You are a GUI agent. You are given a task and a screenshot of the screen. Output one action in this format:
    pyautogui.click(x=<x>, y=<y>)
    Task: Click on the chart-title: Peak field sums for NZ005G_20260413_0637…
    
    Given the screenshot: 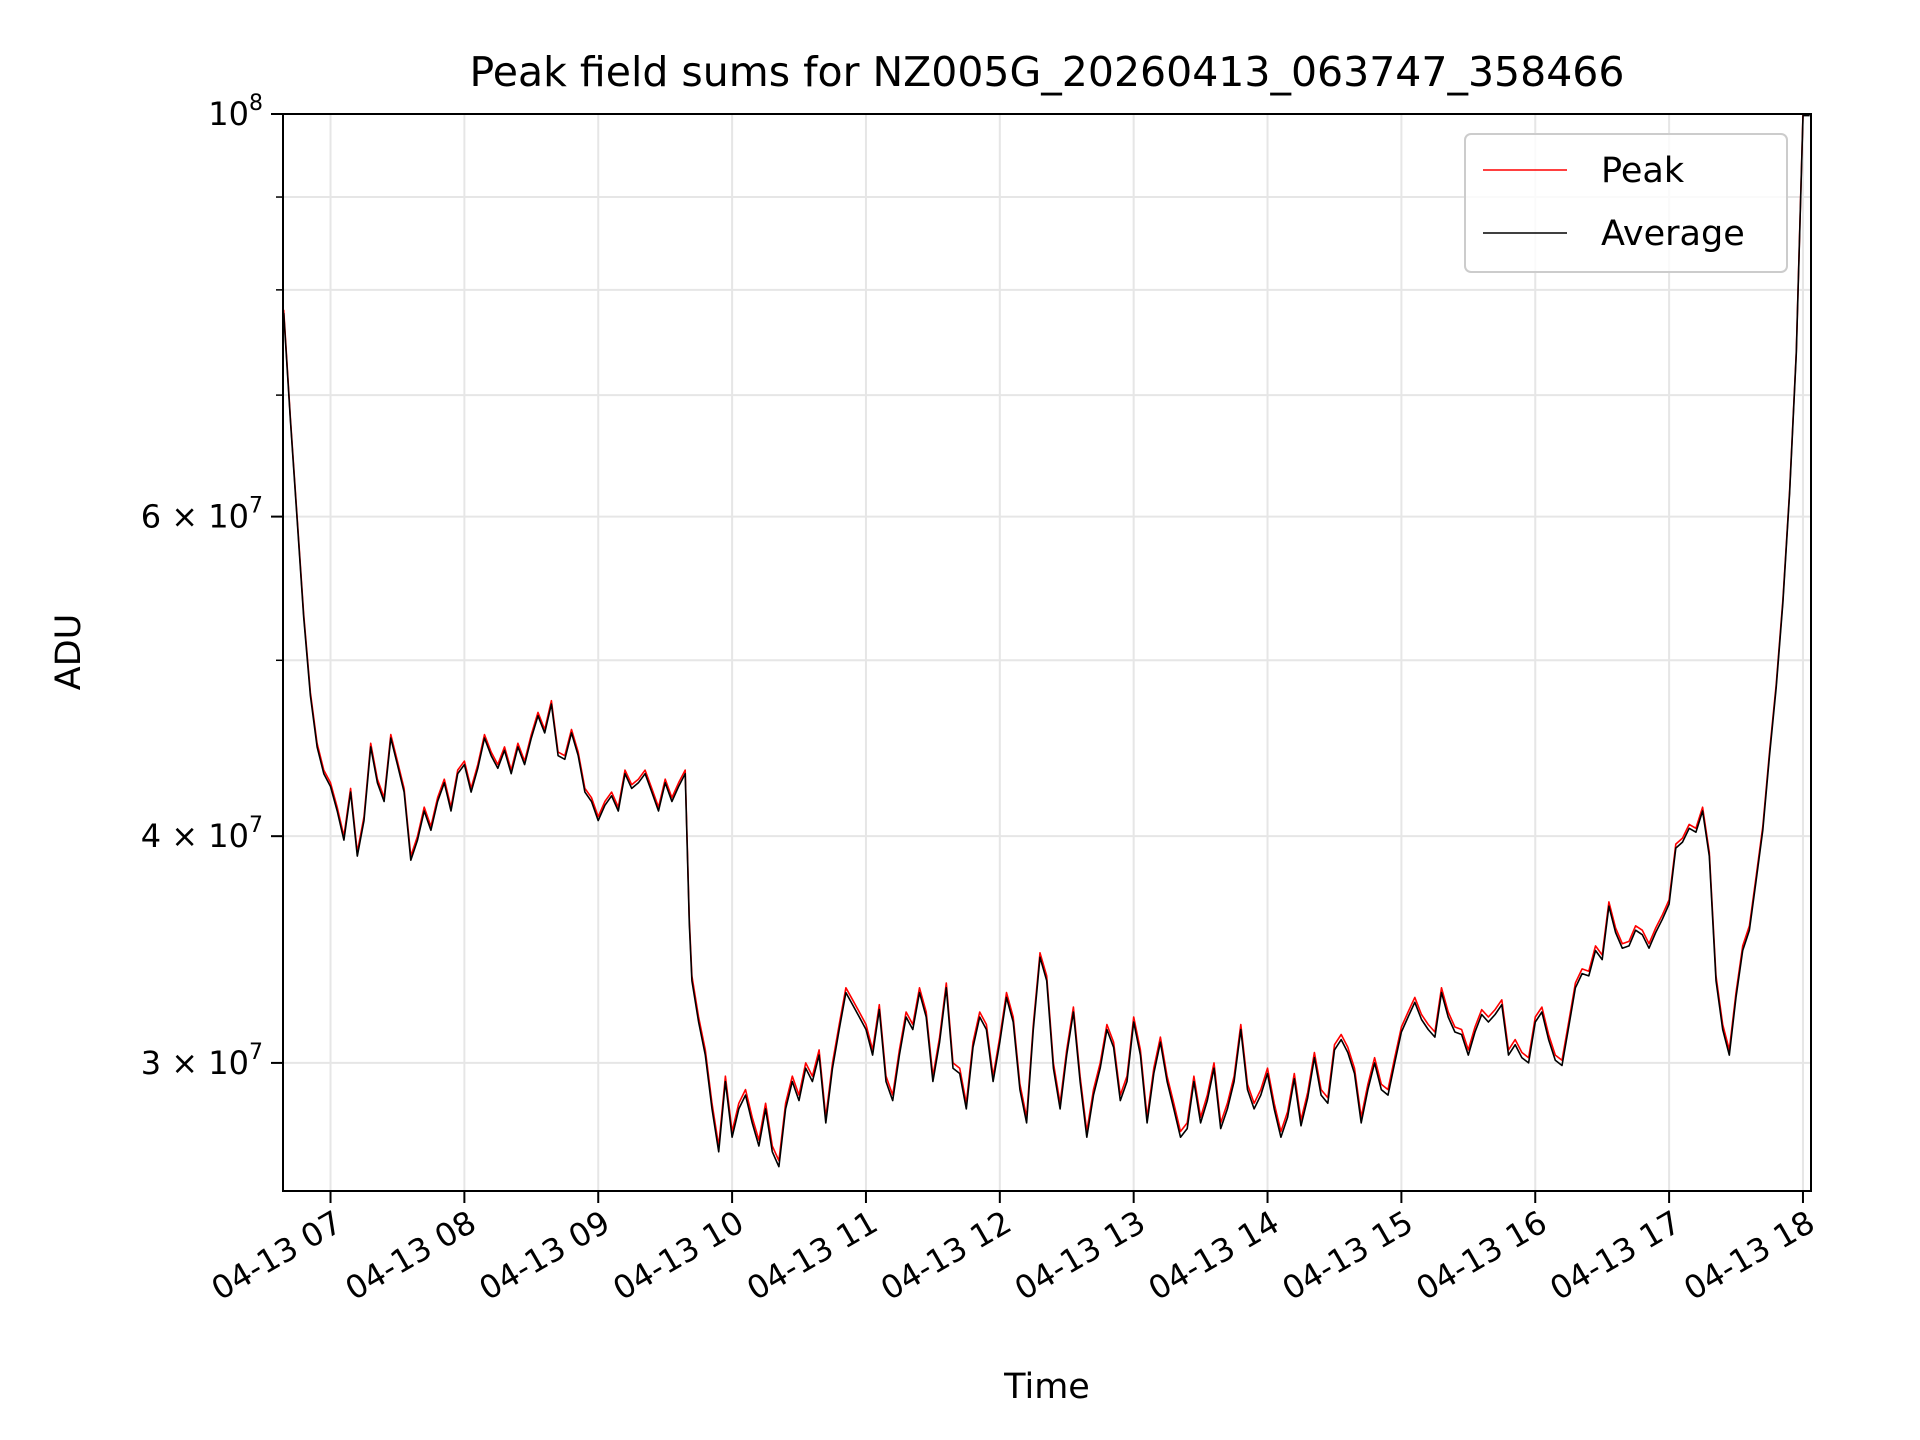 What is the action you would take?
    pyautogui.click(x=1047, y=72)
    